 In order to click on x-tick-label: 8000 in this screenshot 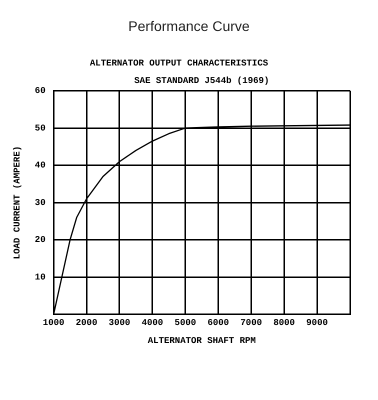, I will do `click(284, 323)`.